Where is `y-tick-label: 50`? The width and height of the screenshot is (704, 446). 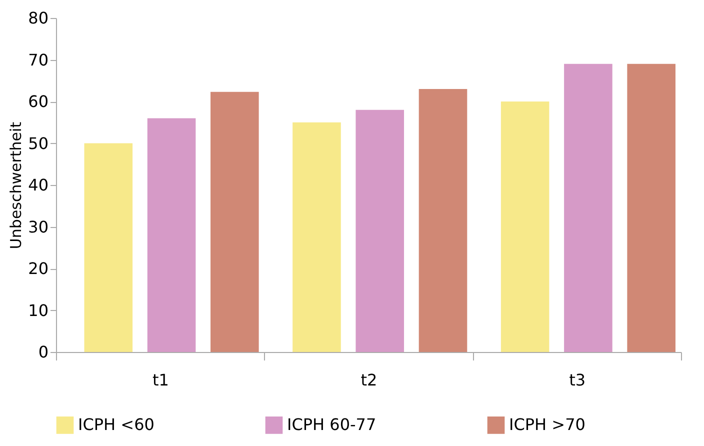 y-tick-label: 50 is located at coordinates (38, 143).